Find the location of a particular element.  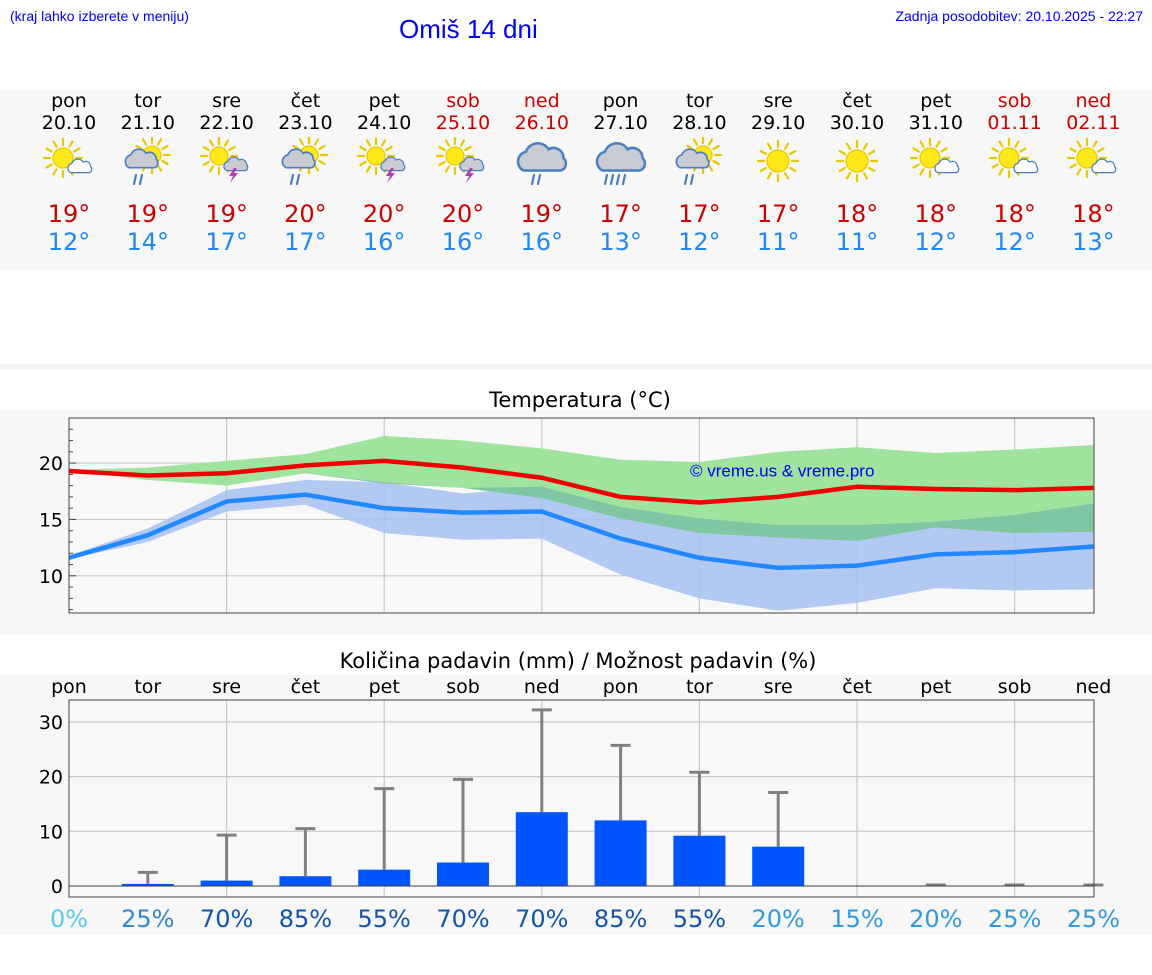

y-tick-label: 15 is located at coordinates (51, 520).